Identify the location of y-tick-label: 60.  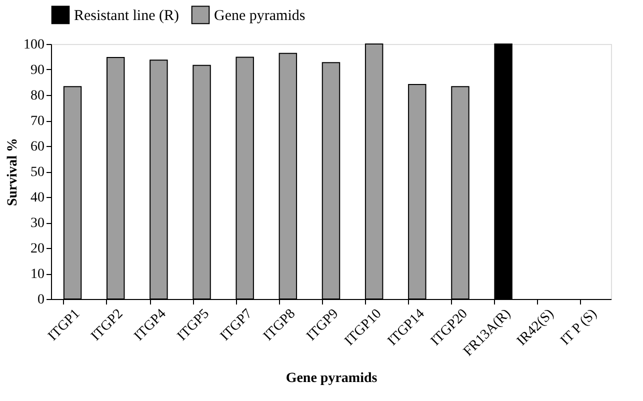
(37, 147).